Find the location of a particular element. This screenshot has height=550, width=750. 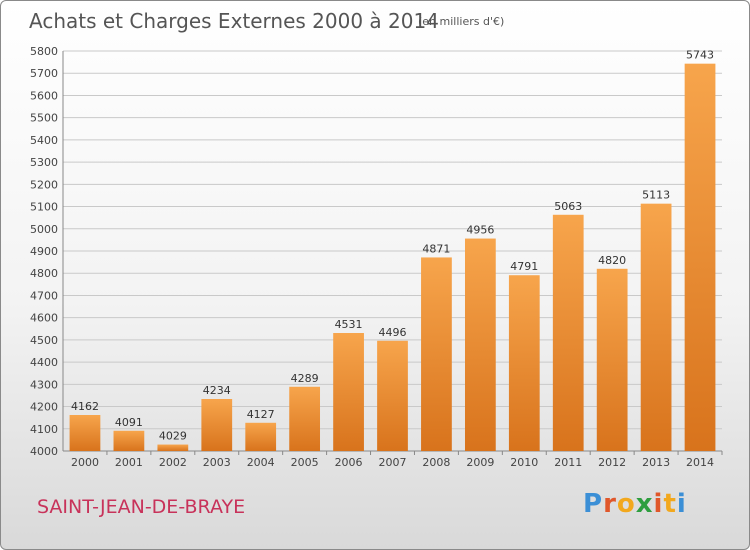

y-tick-label: 4600 is located at coordinates (44, 318).